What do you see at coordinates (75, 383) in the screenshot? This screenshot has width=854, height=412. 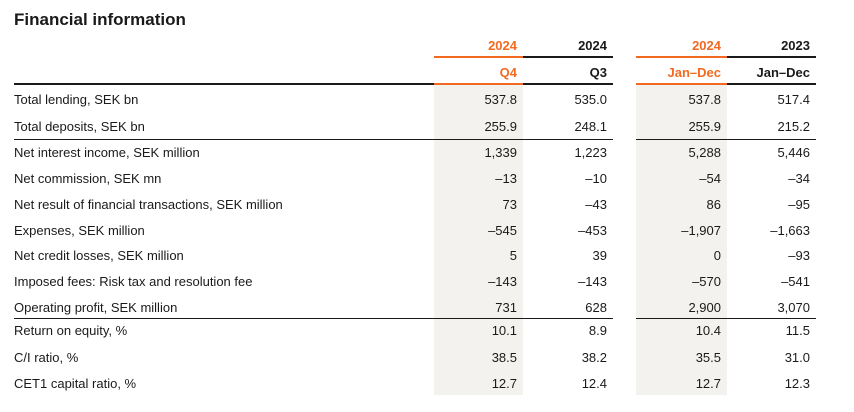 I see `row-label: CET1 capital ratio, %` at bounding box center [75, 383].